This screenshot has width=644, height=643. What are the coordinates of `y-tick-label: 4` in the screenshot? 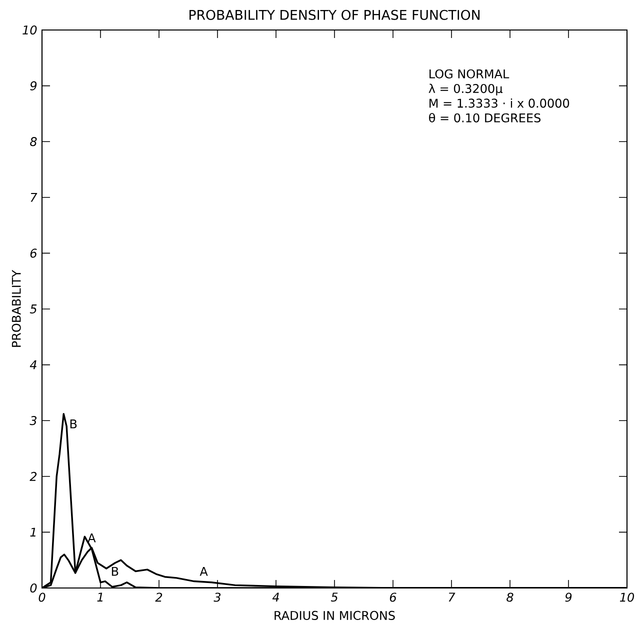 It's located at (33, 365).